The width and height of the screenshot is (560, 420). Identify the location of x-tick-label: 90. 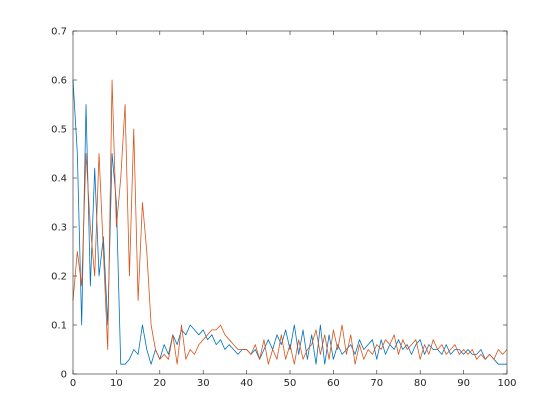
(463, 383).